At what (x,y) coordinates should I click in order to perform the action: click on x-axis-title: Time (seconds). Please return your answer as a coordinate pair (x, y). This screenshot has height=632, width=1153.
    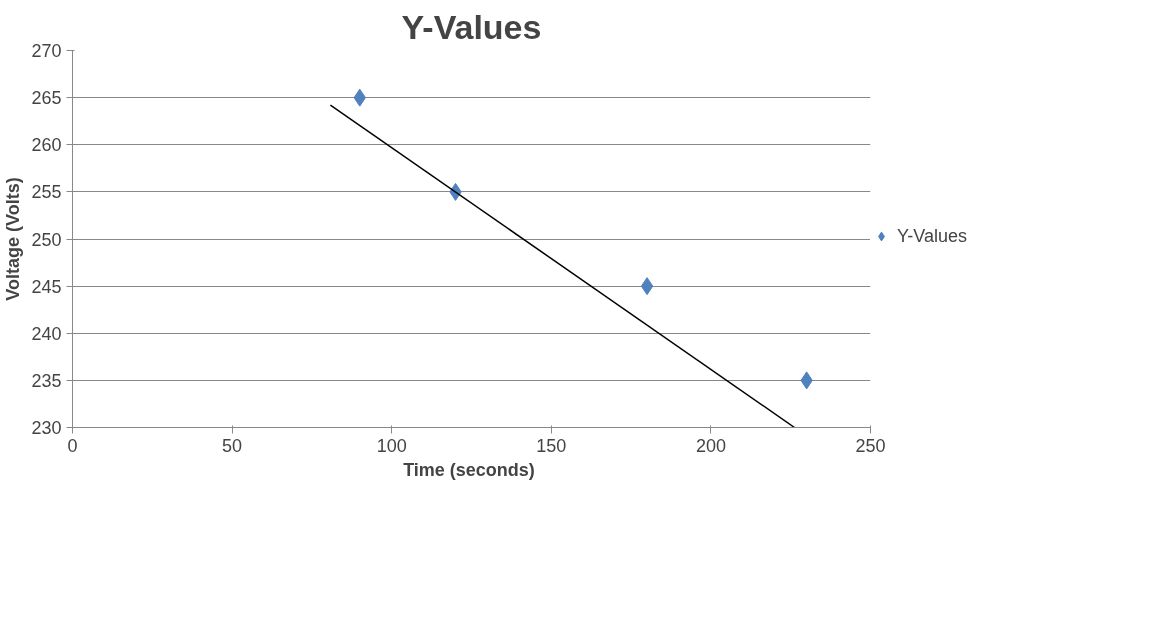
    Looking at the image, I should click on (469, 469).